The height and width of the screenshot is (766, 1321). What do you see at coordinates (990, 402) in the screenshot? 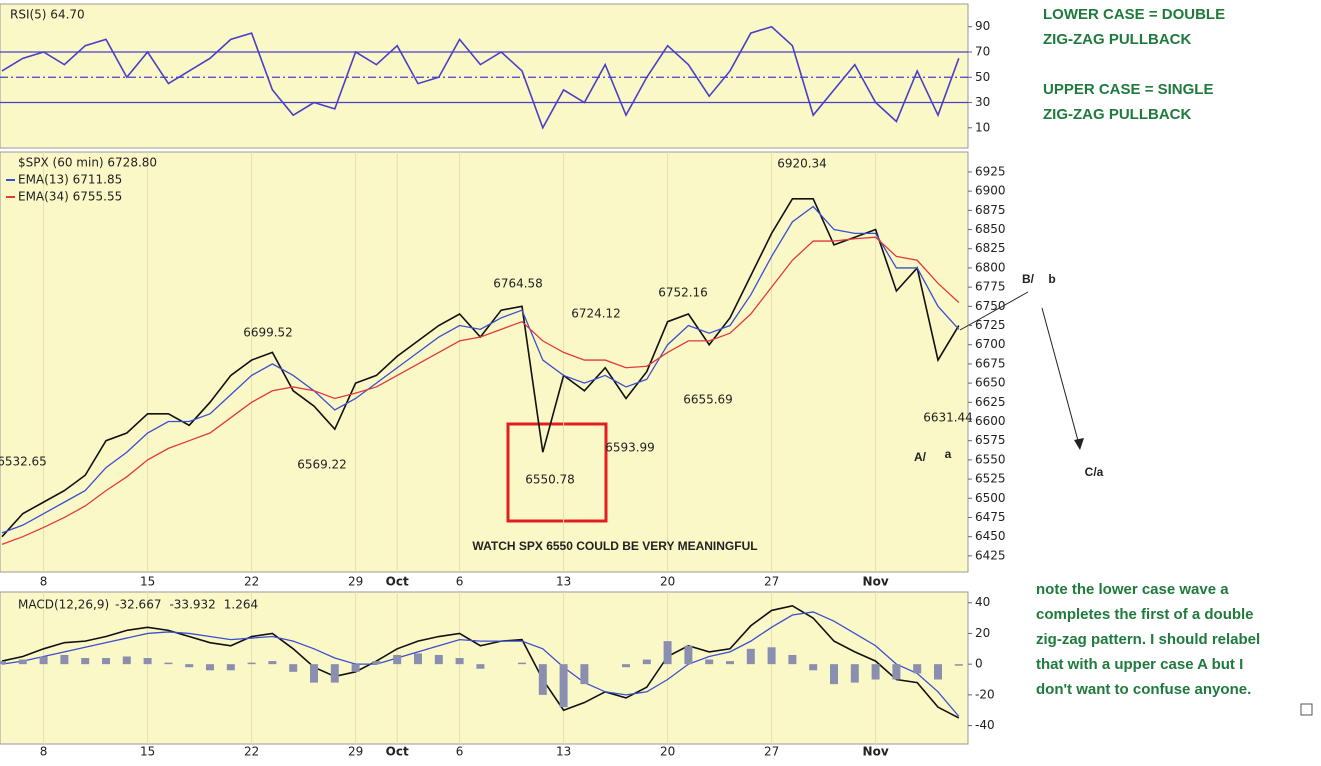
I see `y-tick-label: 6625` at bounding box center [990, 402].